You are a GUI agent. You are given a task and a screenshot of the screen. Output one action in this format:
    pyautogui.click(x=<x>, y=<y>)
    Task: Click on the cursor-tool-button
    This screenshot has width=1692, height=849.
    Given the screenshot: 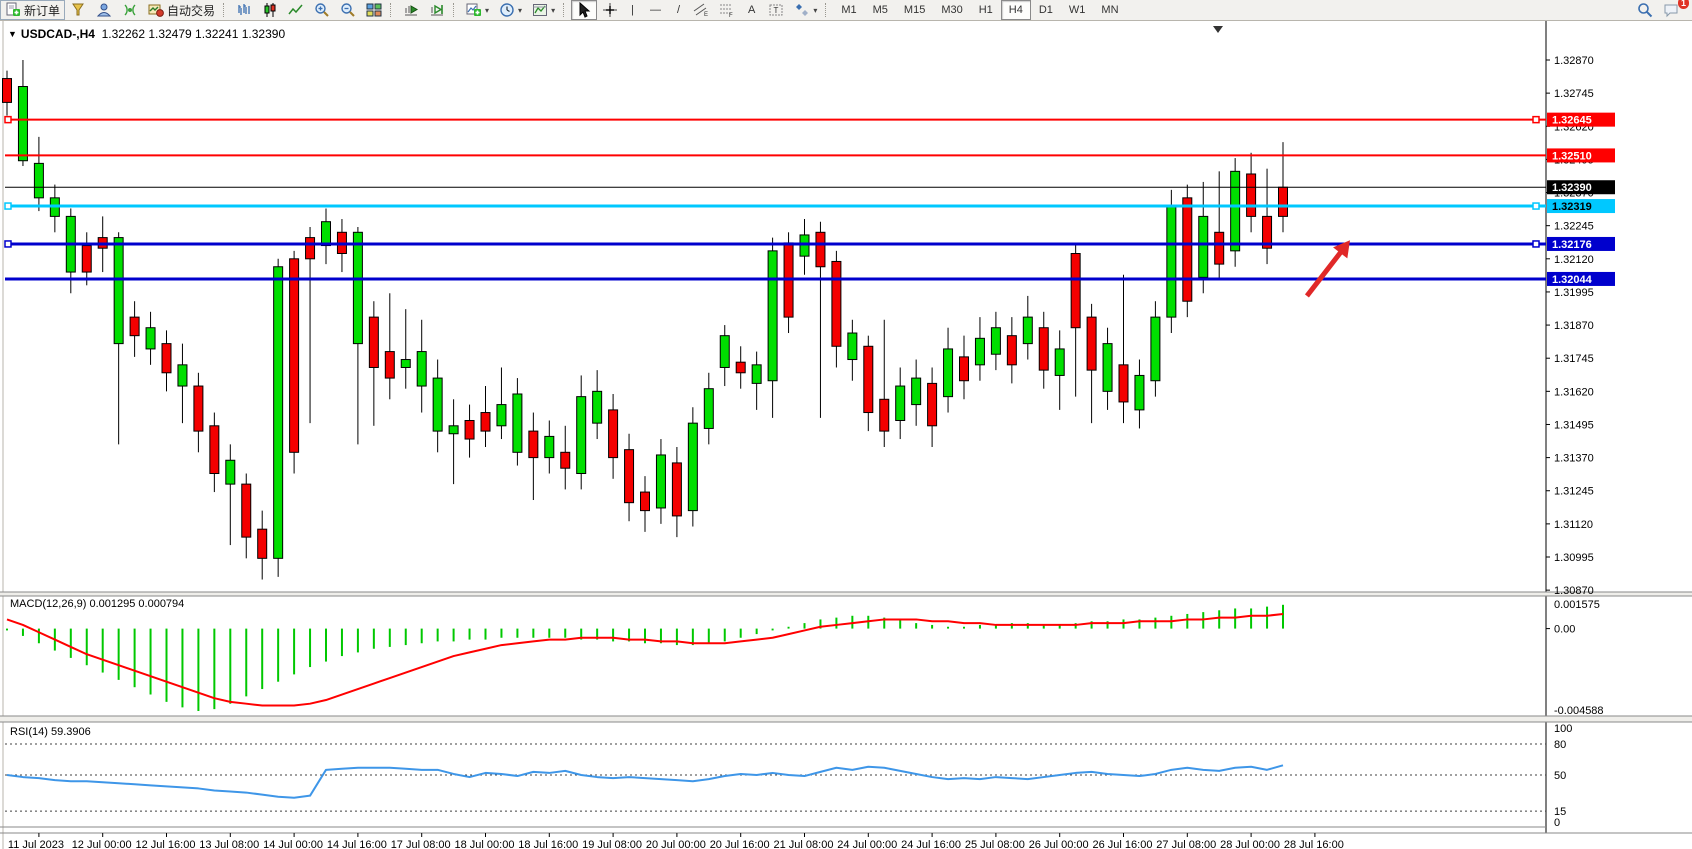 What is the action you would take?
    pyautogui.click(x=584, y=10)
    